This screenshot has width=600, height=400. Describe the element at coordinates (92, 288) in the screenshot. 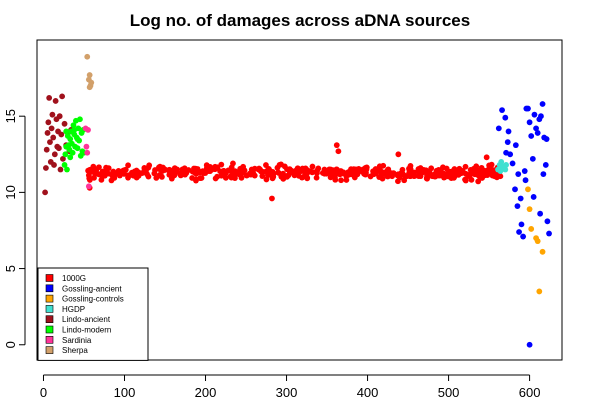

I see `legend-label: Gossling-ancient` at that location.